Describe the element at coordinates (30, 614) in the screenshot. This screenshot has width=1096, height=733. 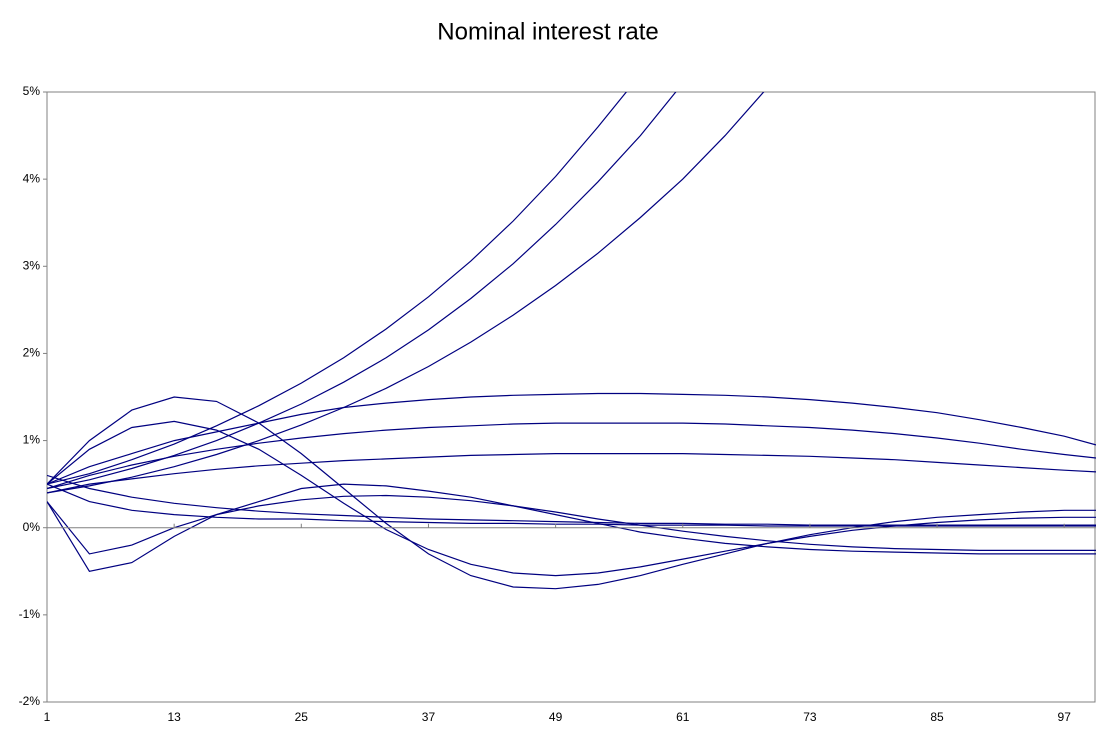
I see `y-tick-label: -1%` at that location.